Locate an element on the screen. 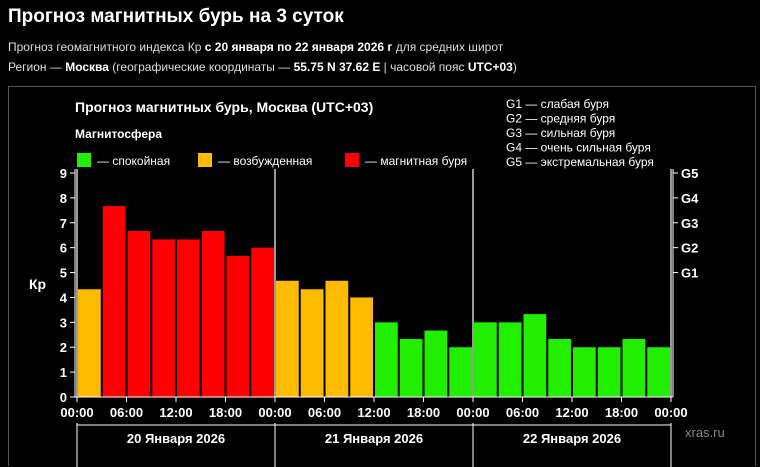 The image size is (760, 467). g-scale-item: G1 — слабая буря is located at coordinates (557, 104).